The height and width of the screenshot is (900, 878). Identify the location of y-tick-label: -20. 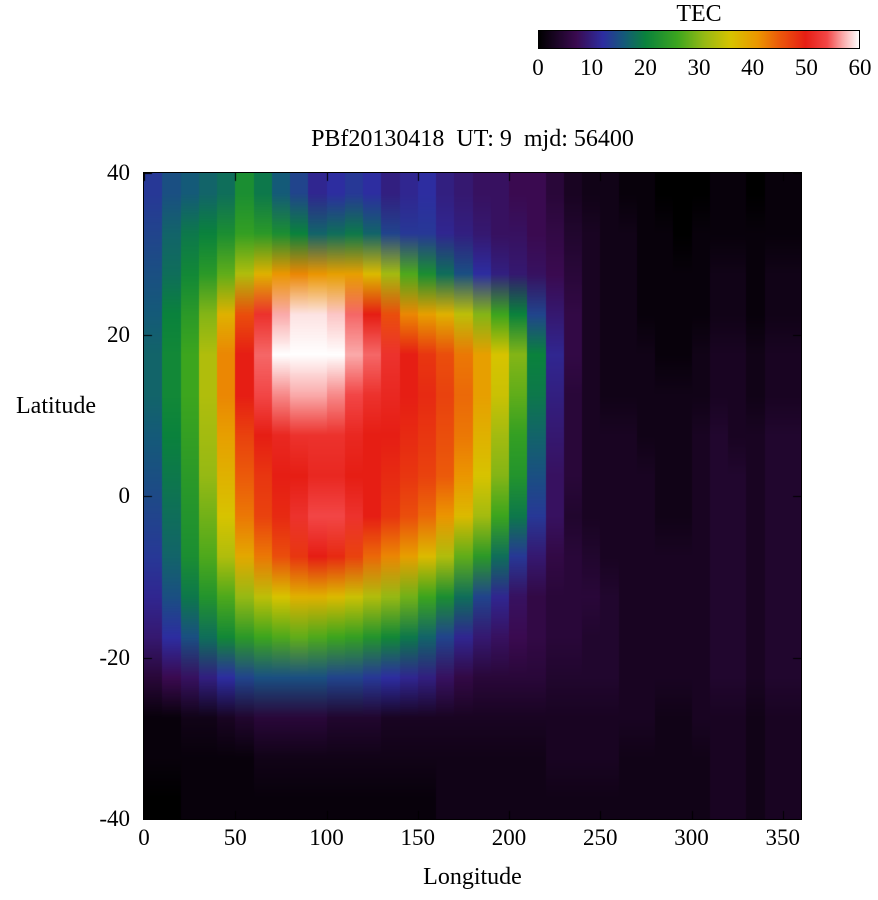
(114, 657).